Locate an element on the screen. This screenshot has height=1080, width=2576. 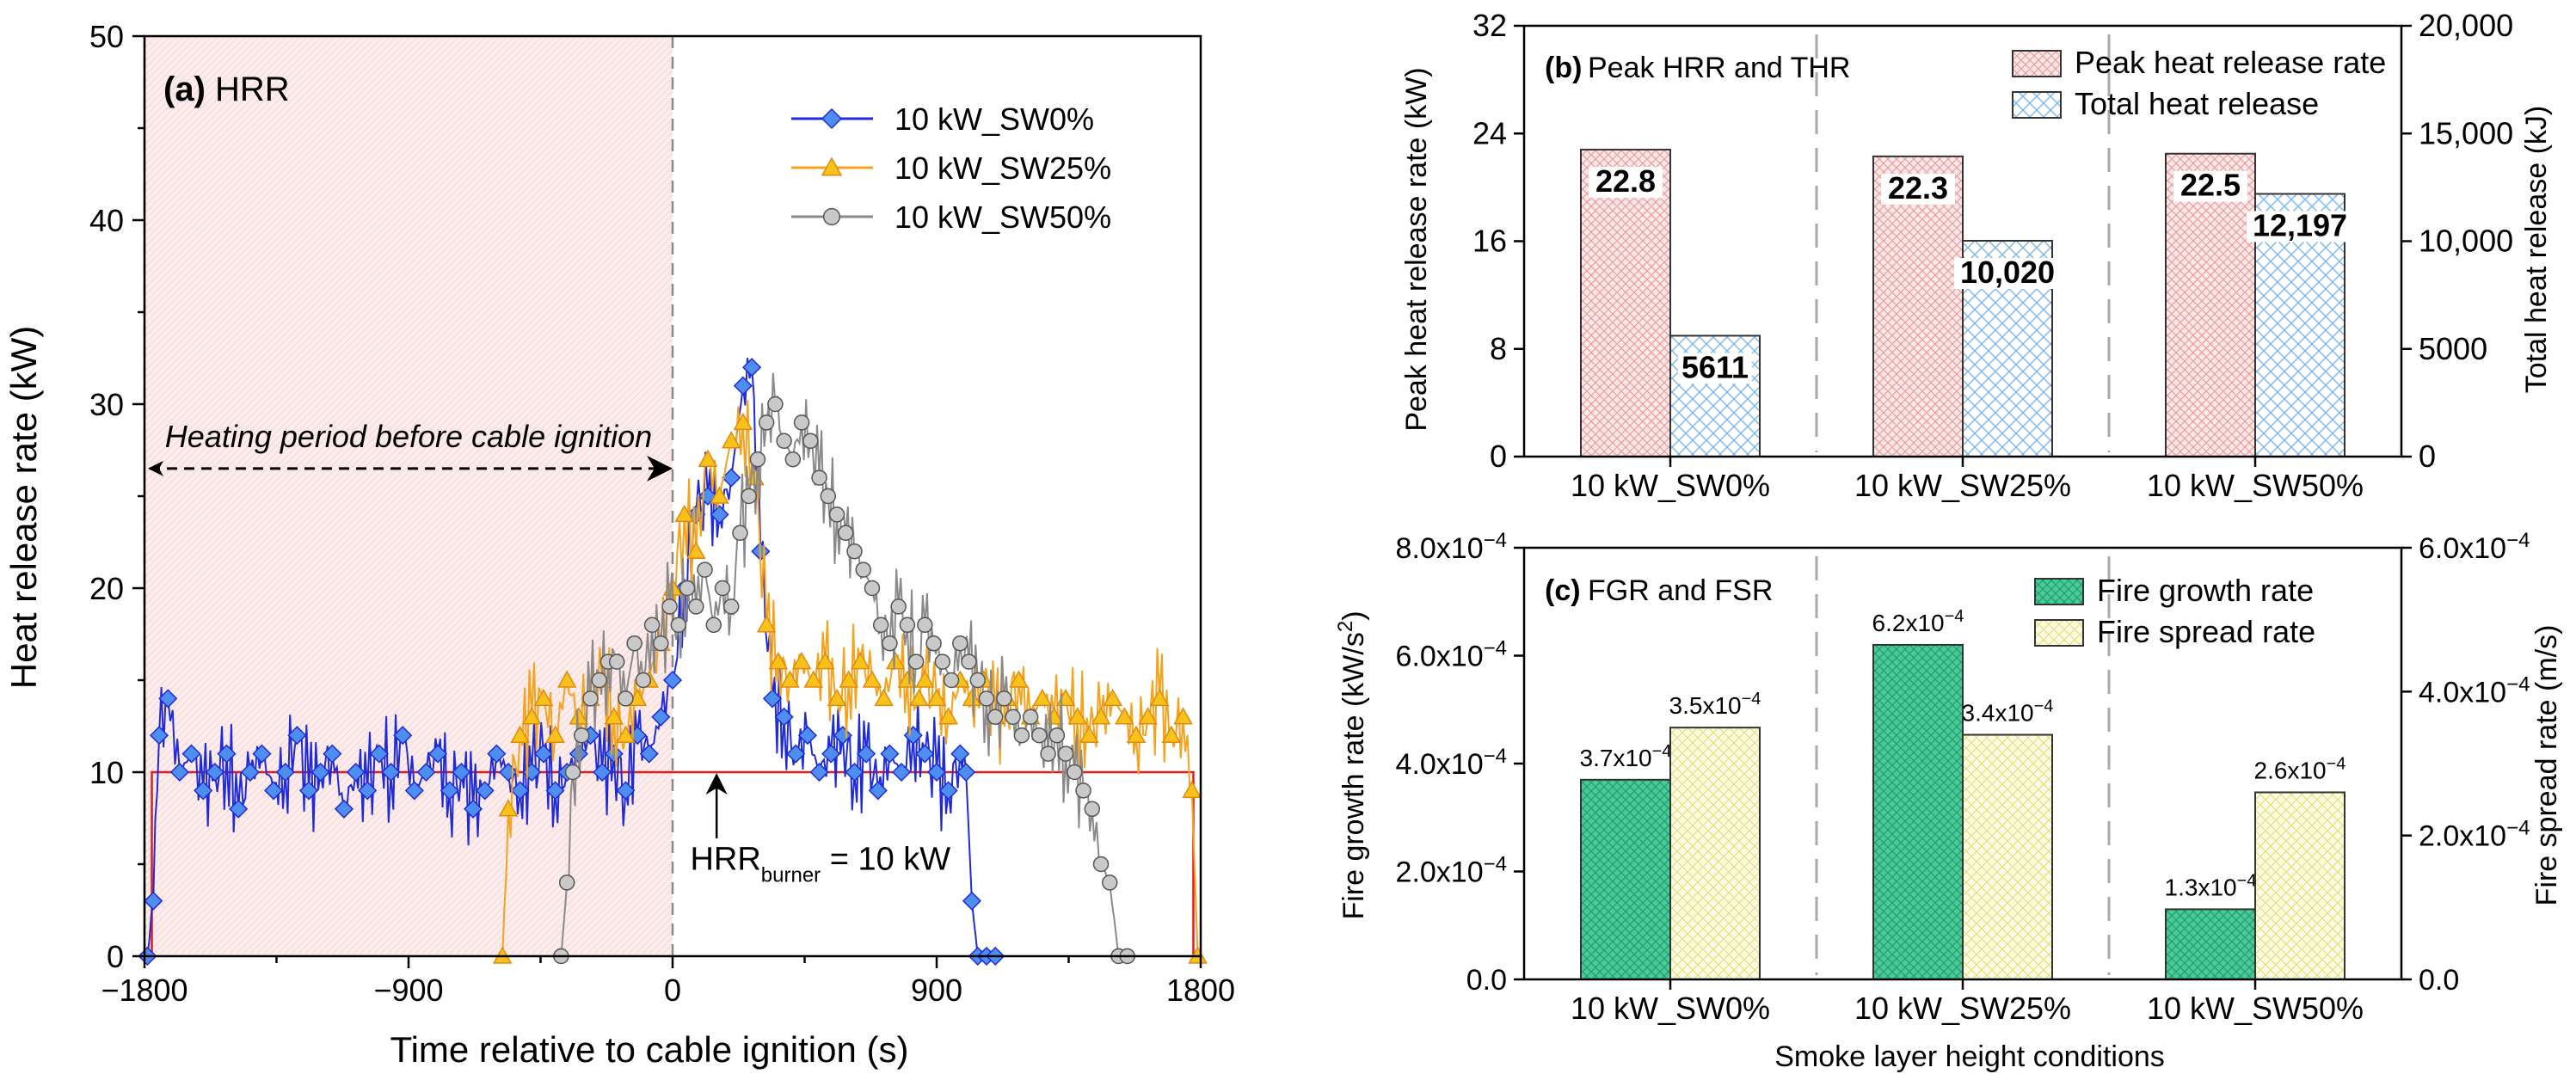
y-tick-label: 5000 is located at coordinates (2453, 348).